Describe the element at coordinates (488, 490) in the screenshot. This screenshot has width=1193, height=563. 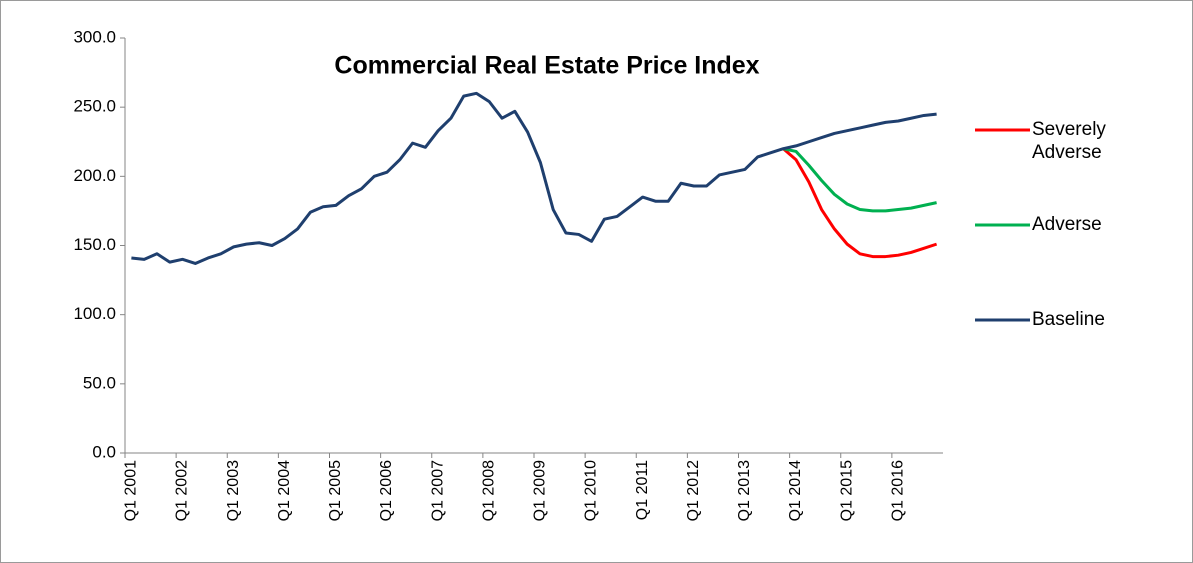
I see `x-tick-label: Q1 2008` at that location.